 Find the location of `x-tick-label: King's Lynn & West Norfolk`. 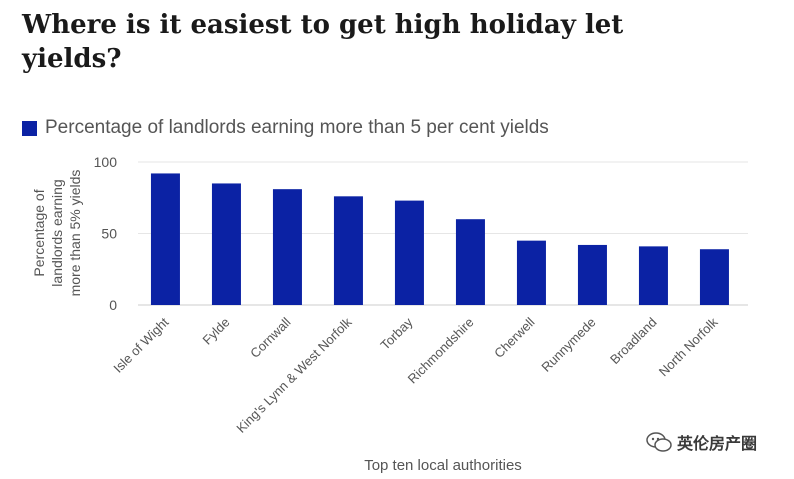

x-tick-label: King's Lynn & West Norfolk is located at coordinates (294, 375).